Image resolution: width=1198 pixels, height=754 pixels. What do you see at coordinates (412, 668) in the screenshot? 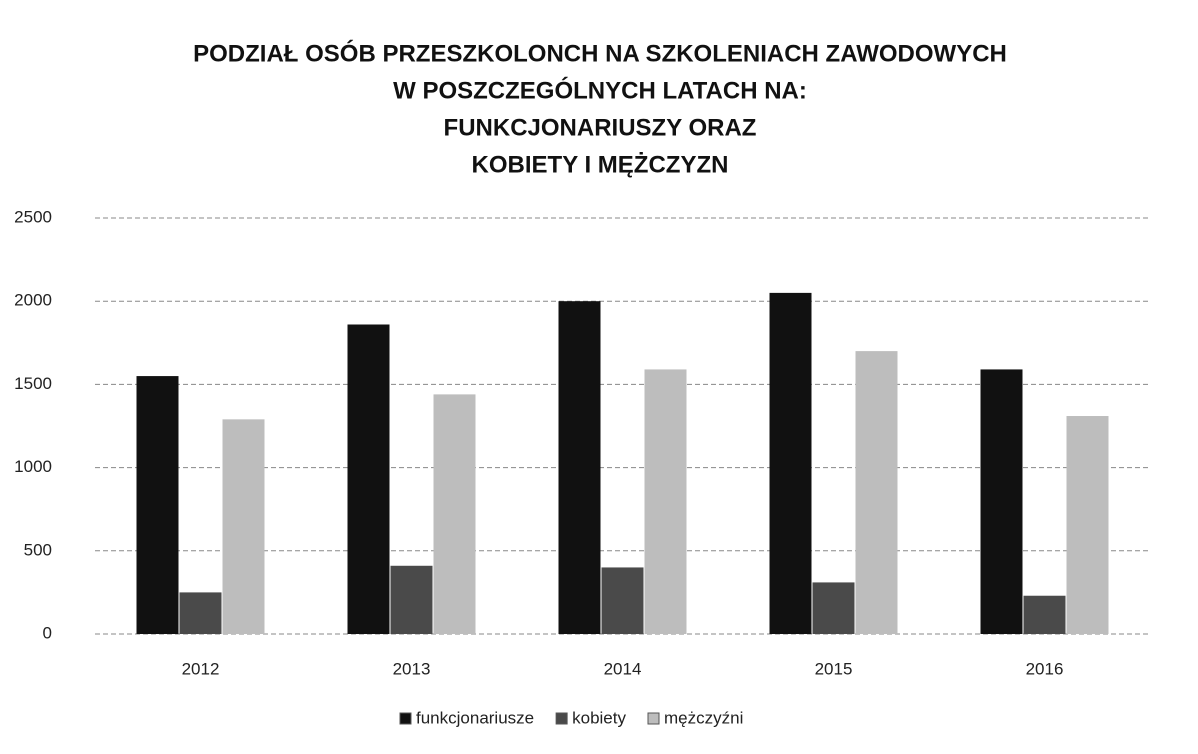
I see `x-tick-label: 2013` at bounding box center [412, 668].